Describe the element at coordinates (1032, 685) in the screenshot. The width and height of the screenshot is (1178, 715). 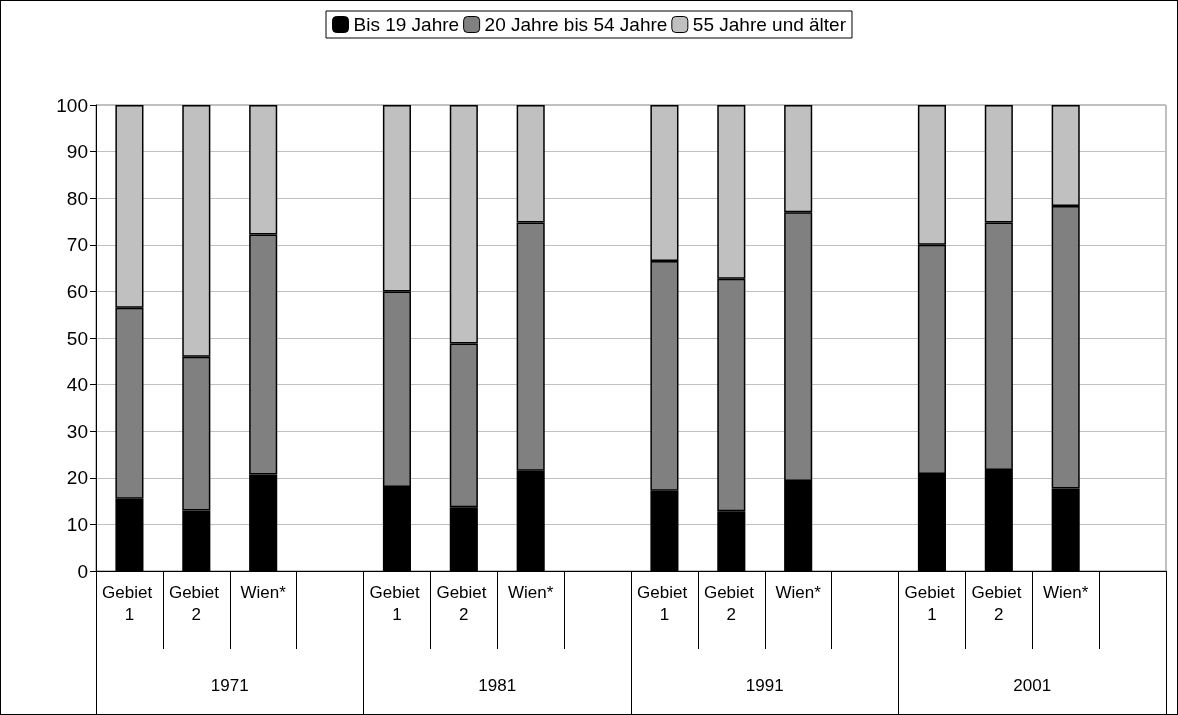
I see `text: 2001` at that location.